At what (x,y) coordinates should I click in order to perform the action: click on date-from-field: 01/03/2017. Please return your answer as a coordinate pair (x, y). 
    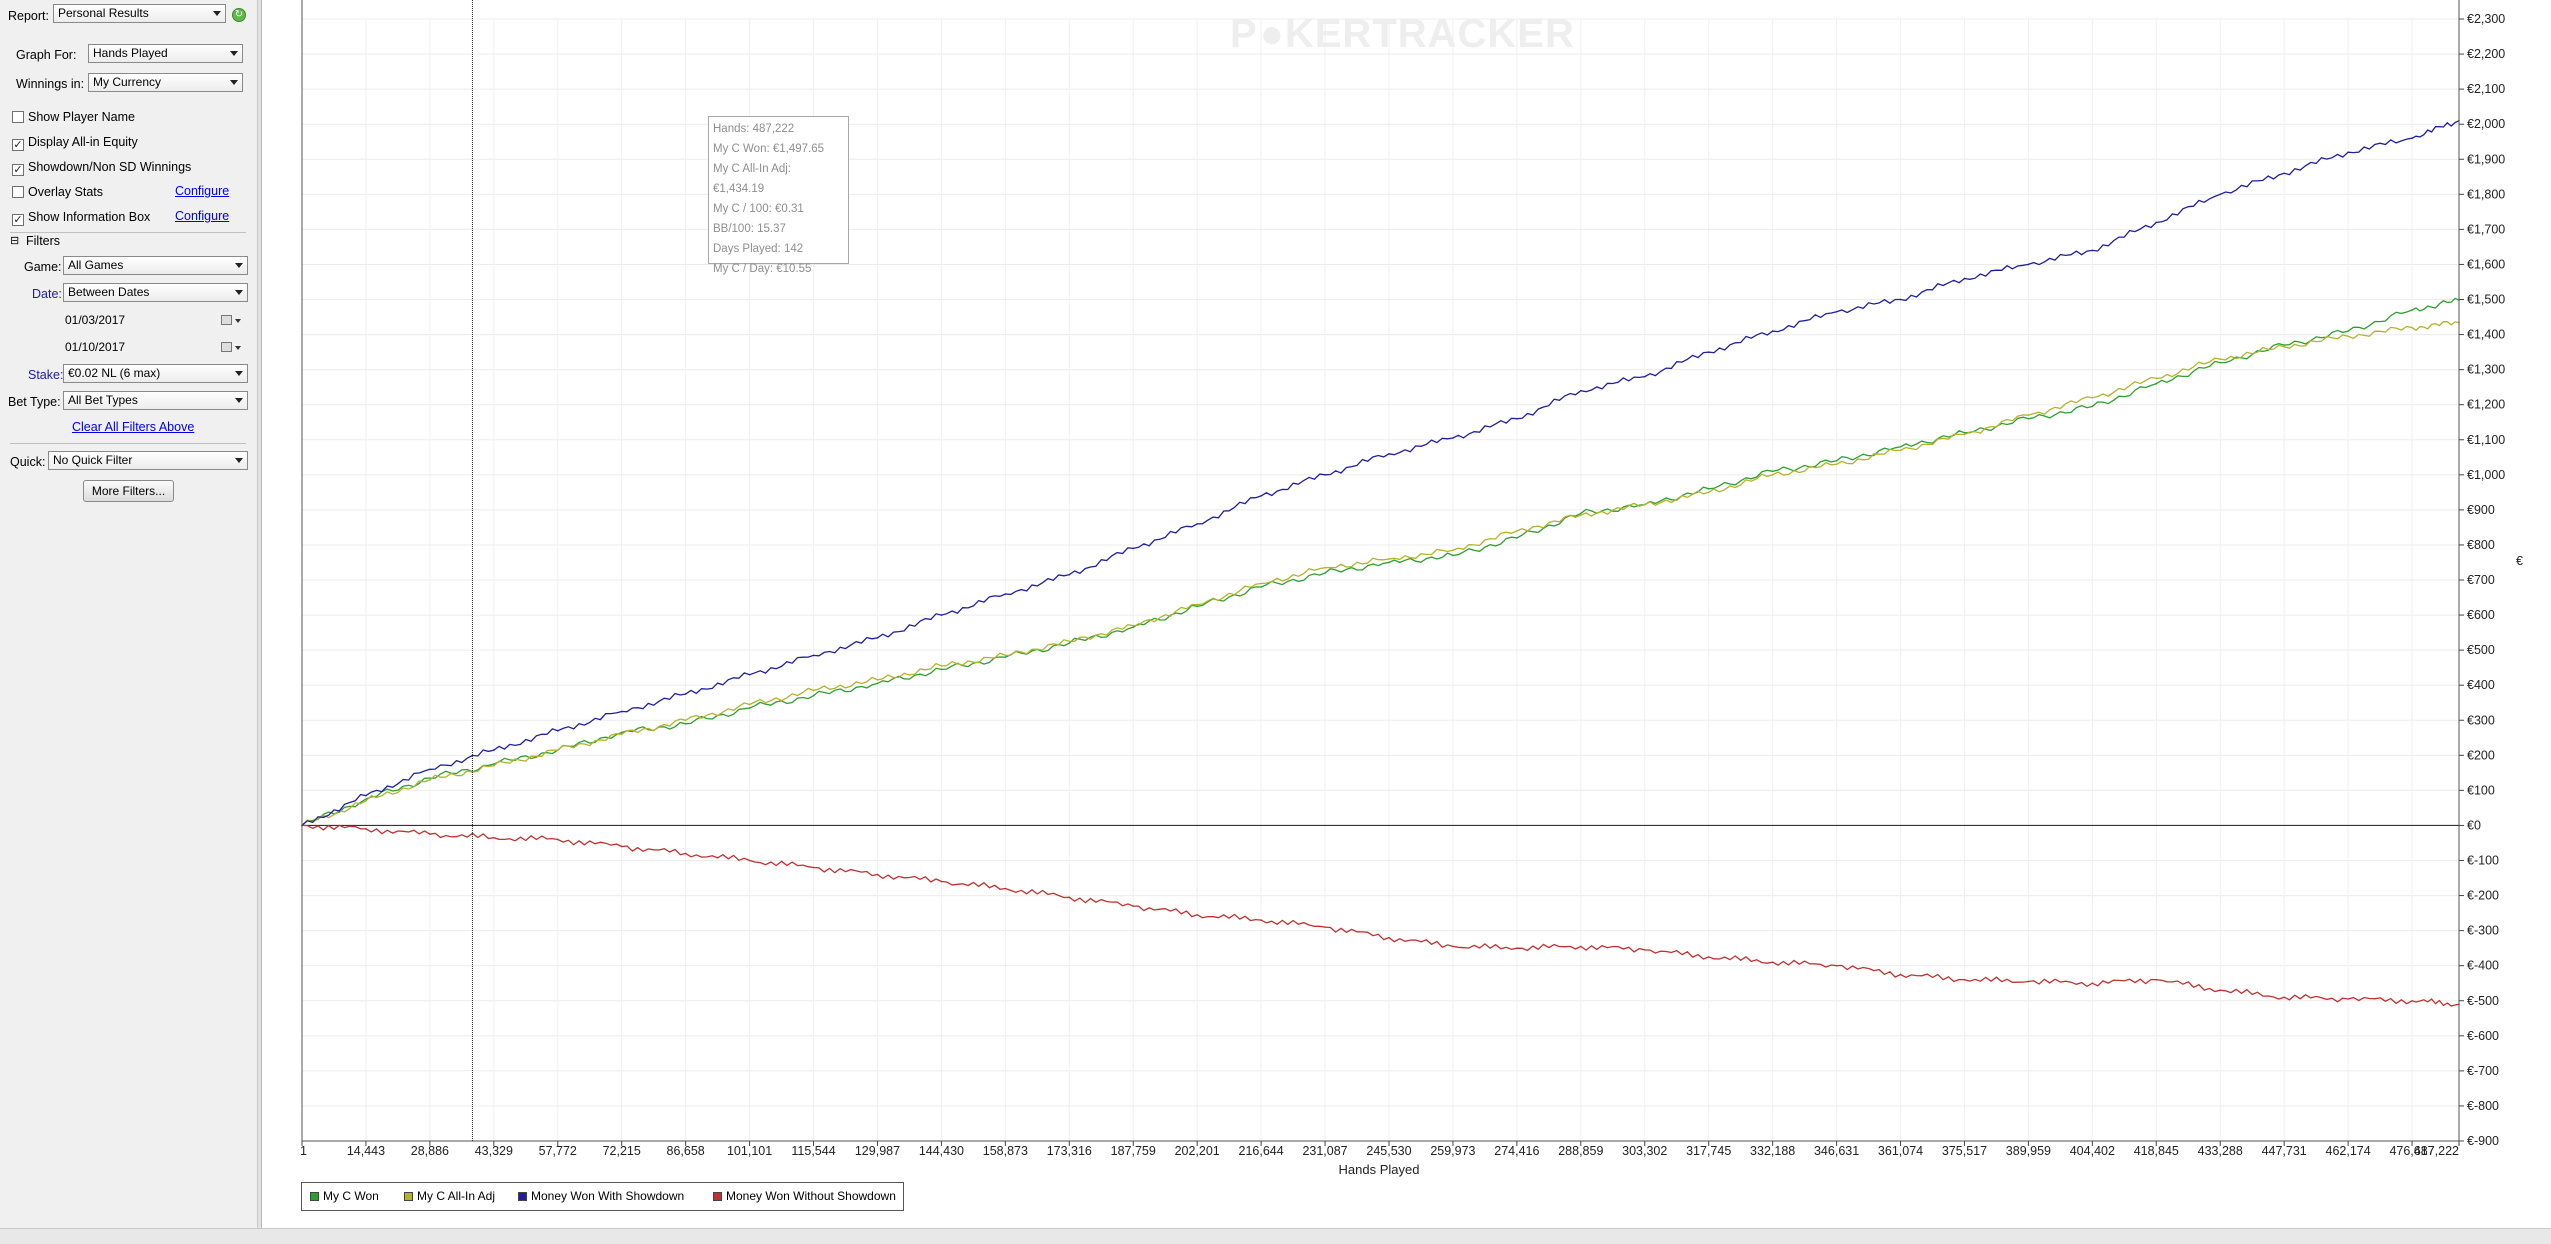
    Looking at the image, I should click on (155, 320).